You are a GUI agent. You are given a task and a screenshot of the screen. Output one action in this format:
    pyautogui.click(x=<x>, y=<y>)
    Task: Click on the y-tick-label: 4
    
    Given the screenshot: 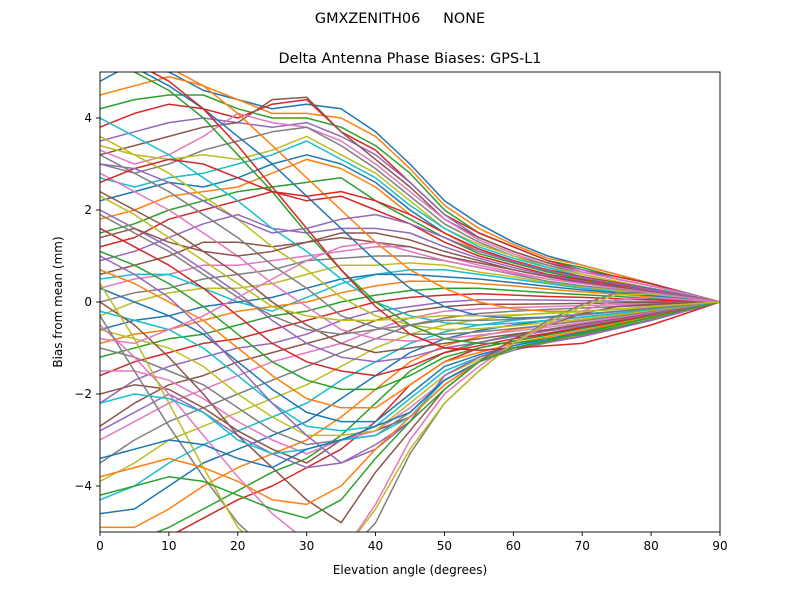 What is the action you would take?
    pyautogui.click(x=88, y=118)
    